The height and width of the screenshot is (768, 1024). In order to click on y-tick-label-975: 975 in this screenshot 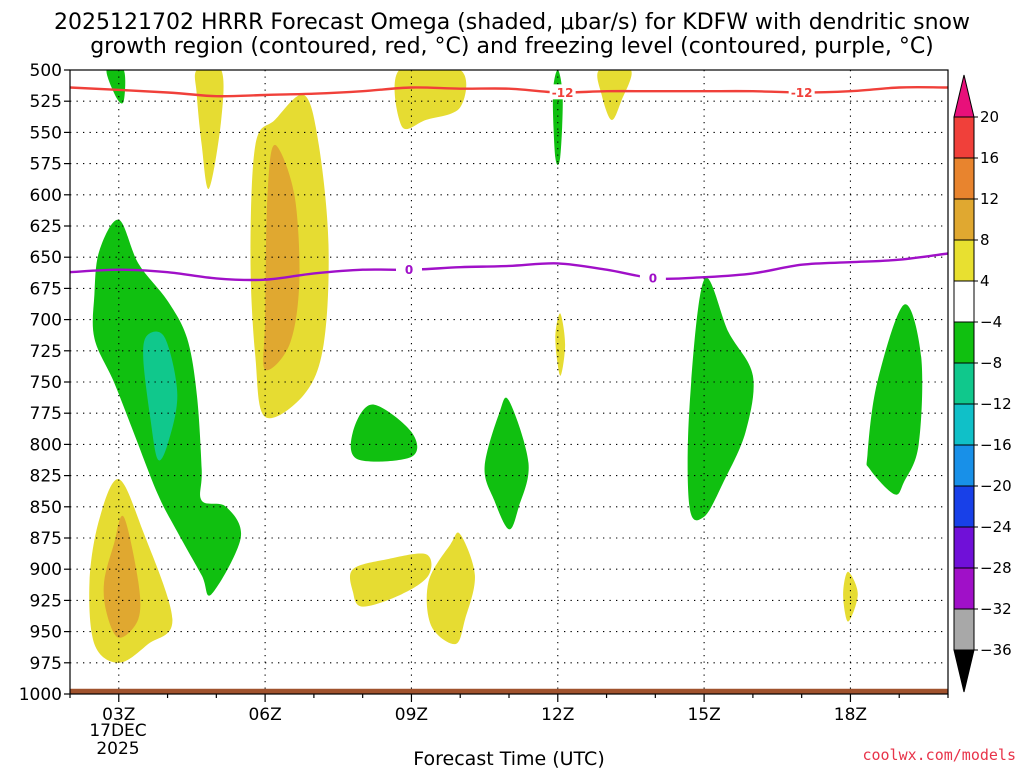, I will do `click(46, 664)`.